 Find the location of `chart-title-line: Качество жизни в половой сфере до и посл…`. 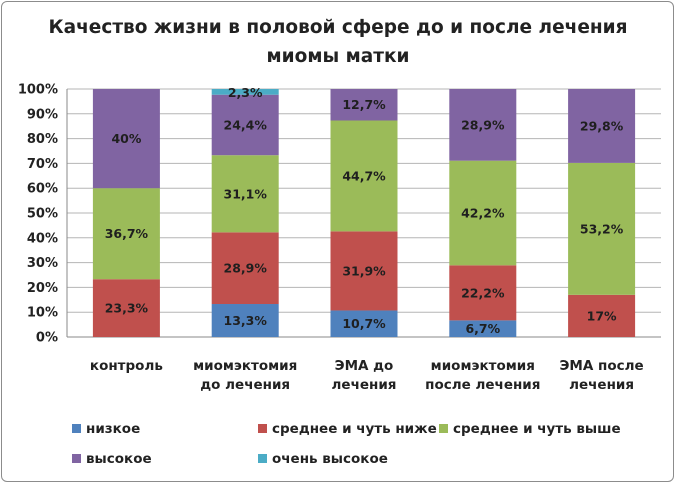

chart-title-line: Качество жизни в половой сфере до и посл… is located at coordinates (338, 27).